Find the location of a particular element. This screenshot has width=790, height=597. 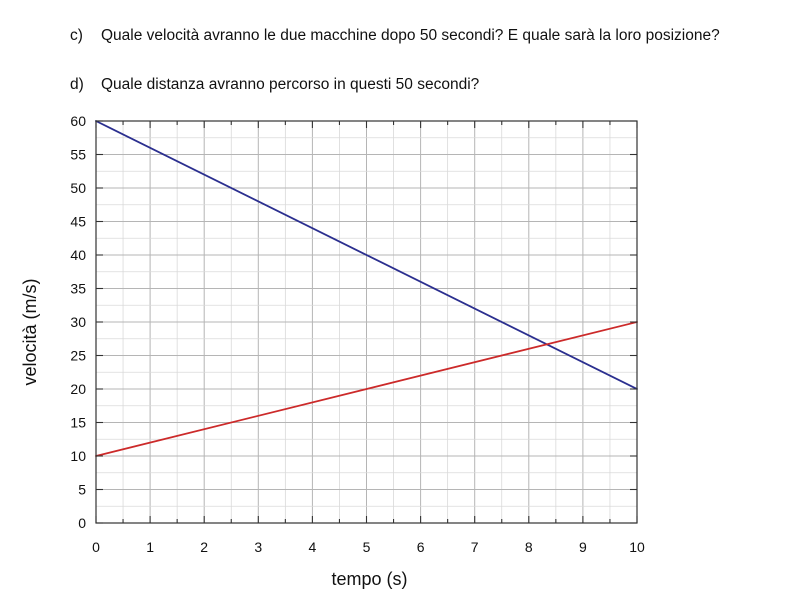

x-tick-label: 3 is located at coordinates (258, 547).